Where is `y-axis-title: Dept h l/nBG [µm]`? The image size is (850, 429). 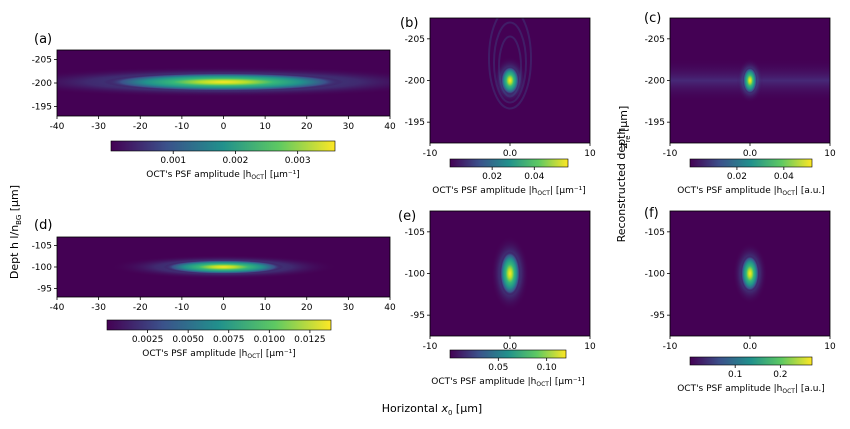
y-axis-title: Dept h l/nBG [µm] is located at coordinates (15, 232).